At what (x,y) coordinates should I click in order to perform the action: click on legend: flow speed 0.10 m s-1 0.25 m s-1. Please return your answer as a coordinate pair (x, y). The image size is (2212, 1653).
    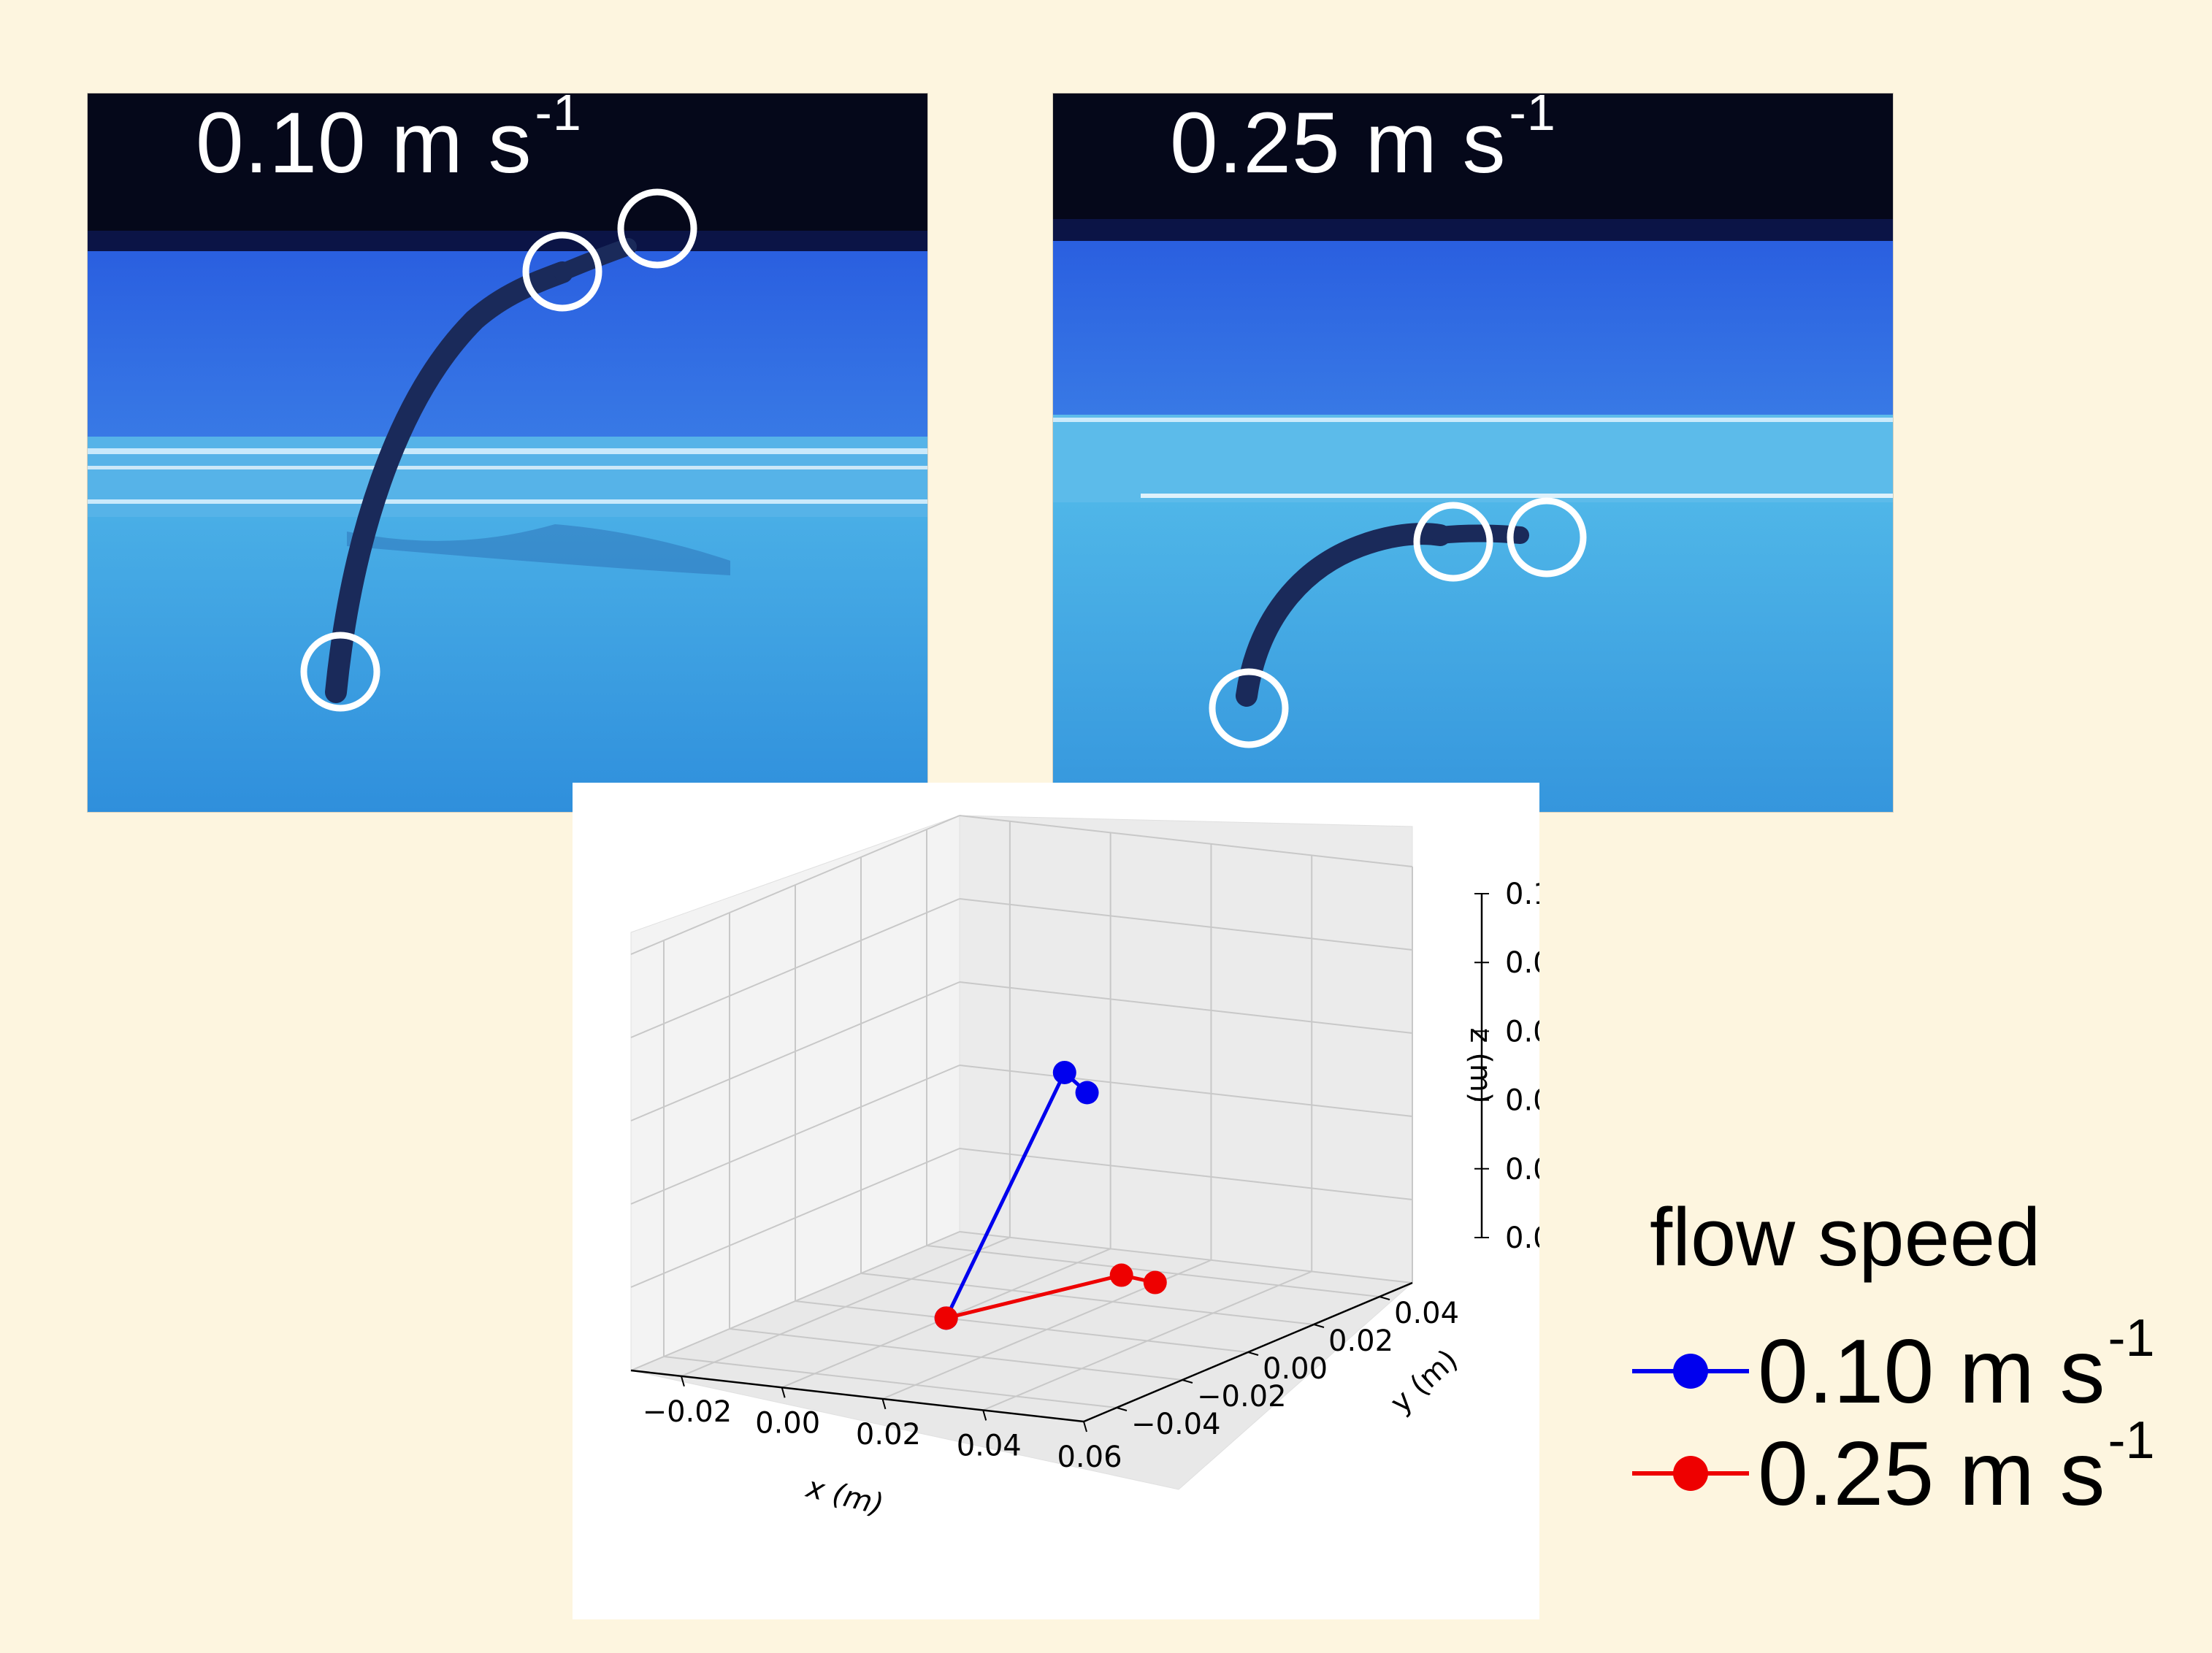
    Looking at the image, I should click on (1917, 1358).